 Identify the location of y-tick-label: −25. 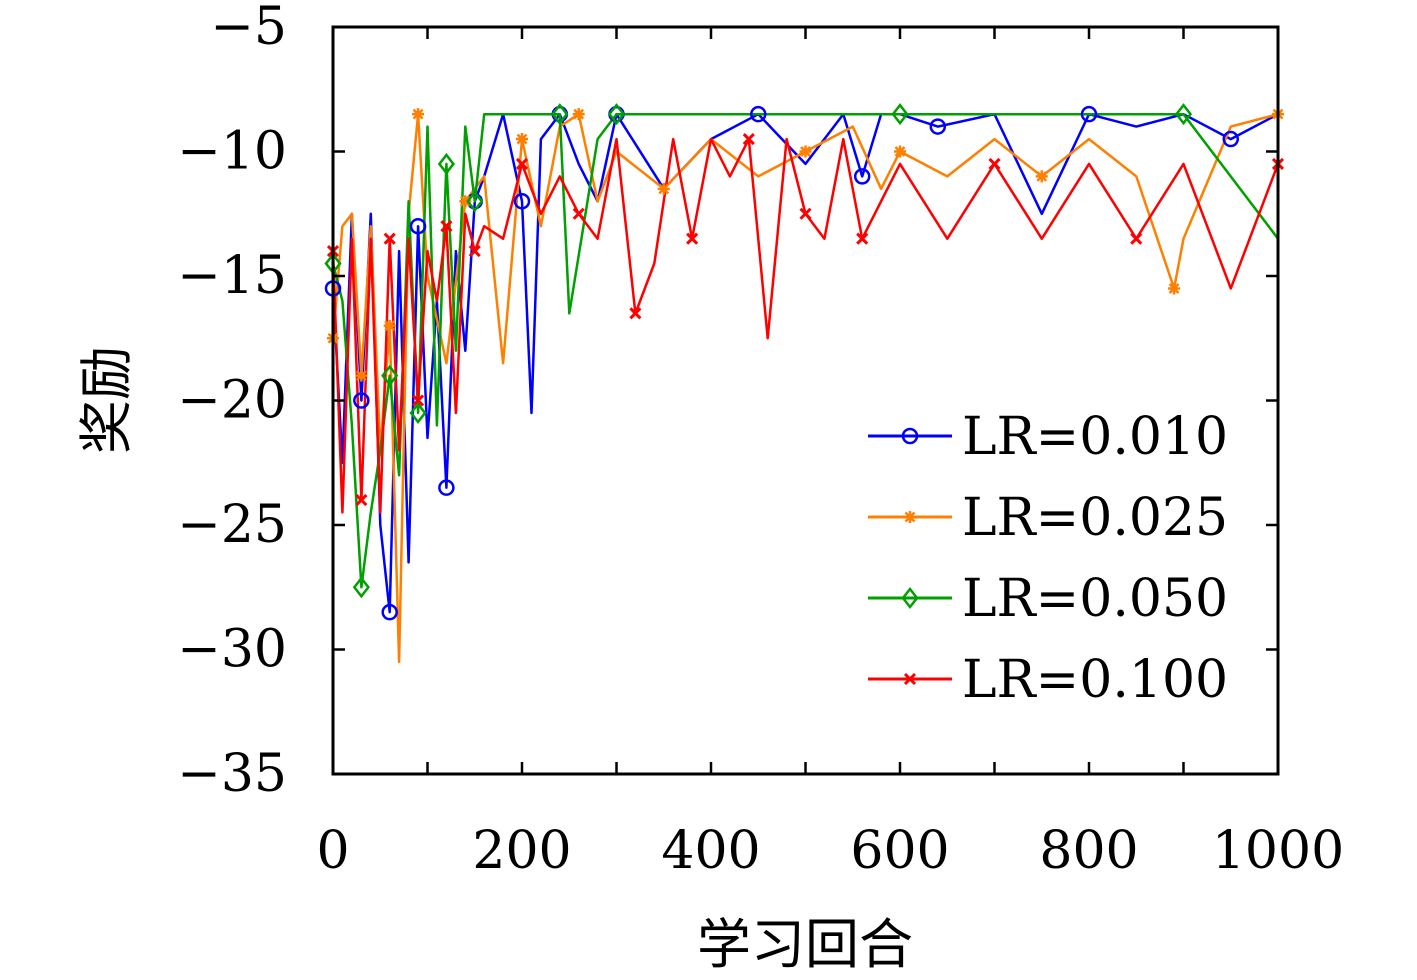
(232, 525).